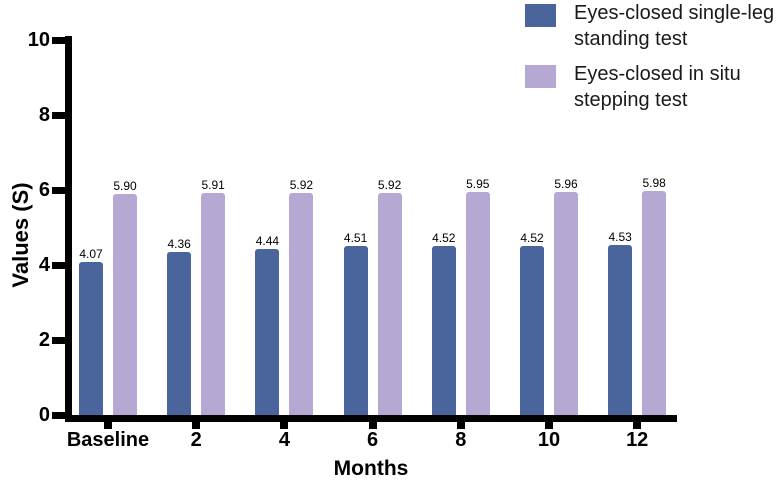  Describe the element at coordinates (284, 440) in the screenshot. I see `x-tick-label: 4` at that location.